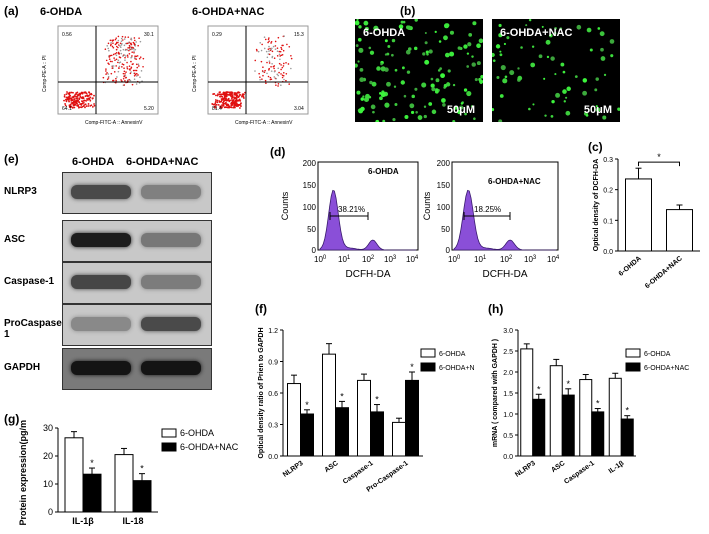 Image resolution: width=709 pixels, height=534 pixels. I want to click on blot-label-4: GAPDH, so click(22, 367).